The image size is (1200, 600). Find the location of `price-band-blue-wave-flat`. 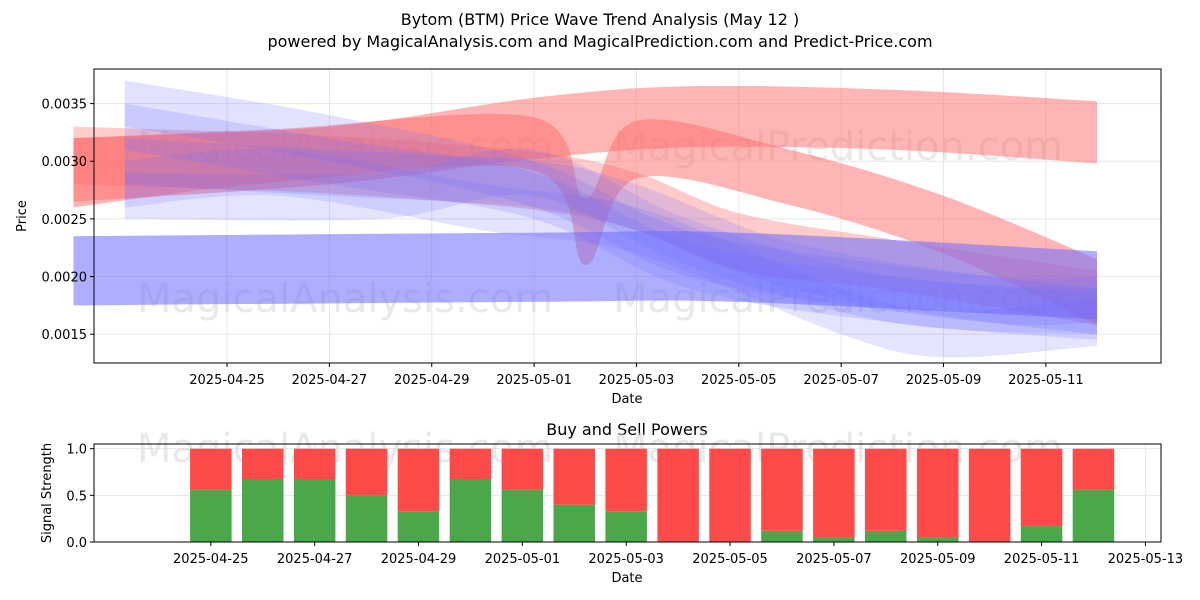

price-band-blue-wave-flat is located at coordinates (585, 275).